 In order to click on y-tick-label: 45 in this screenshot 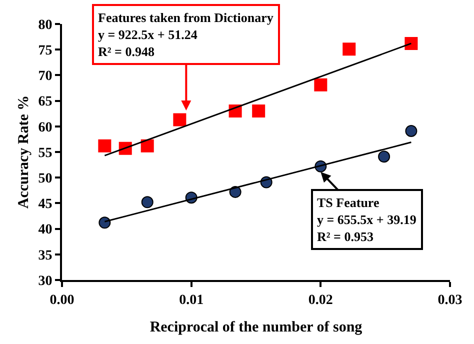, I will do `click(45, 204)`.